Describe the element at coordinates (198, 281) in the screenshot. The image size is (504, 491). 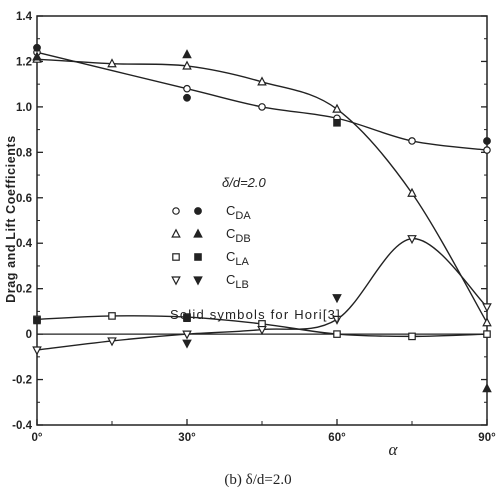
I see `legend-solid-c-lb` at that location.